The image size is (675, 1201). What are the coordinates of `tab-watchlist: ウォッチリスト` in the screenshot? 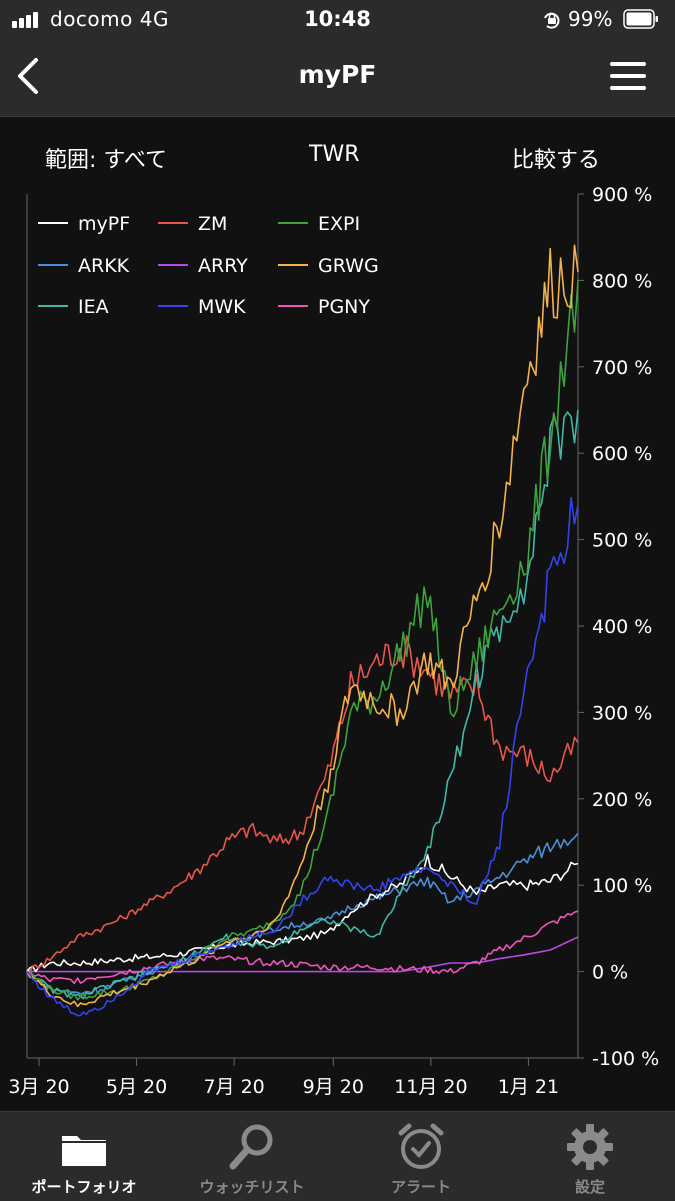 It's located at (252, 1156).